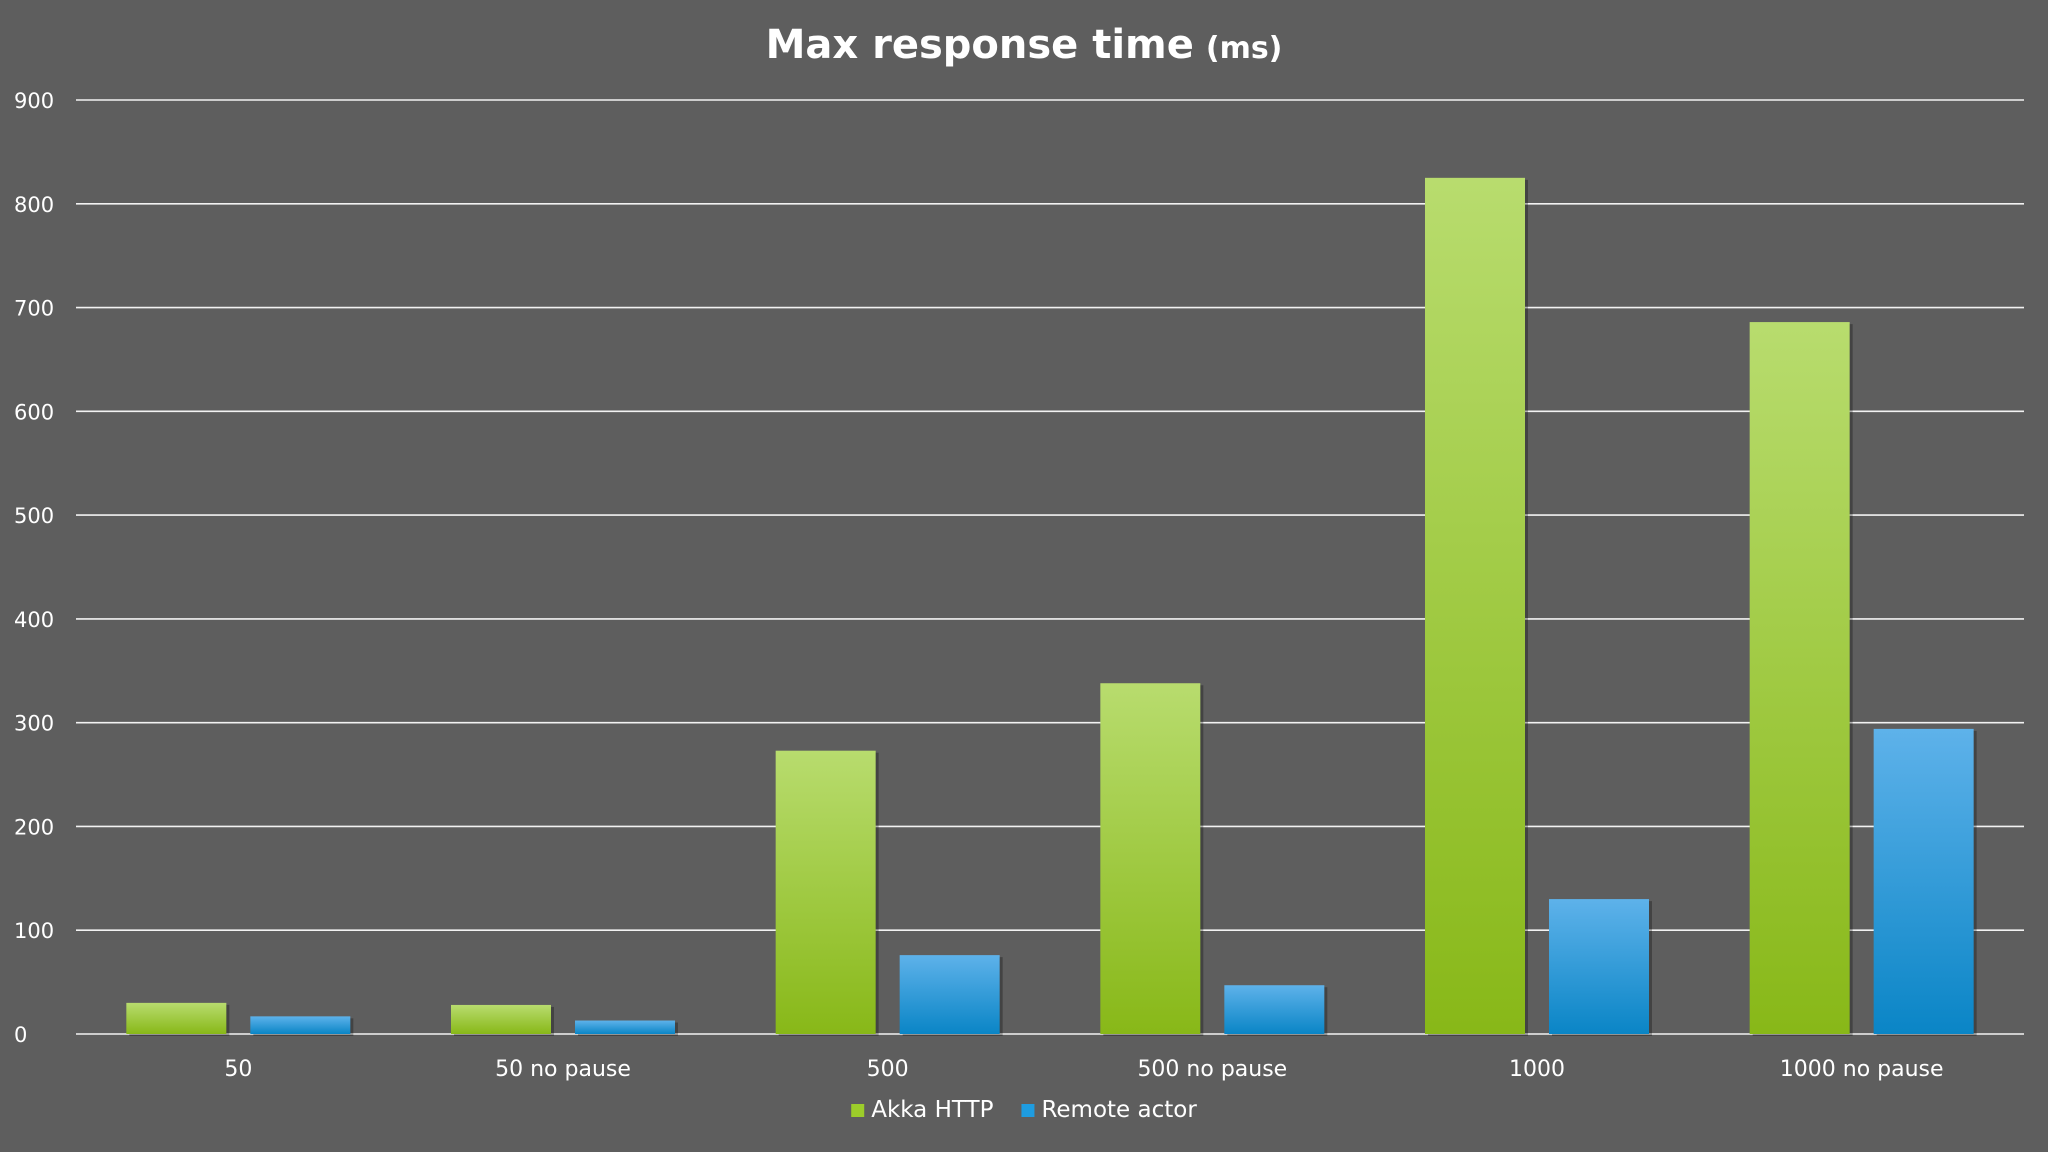  Describe the element at coordinates (1119, 1110) in the screenshot. I see `legend-label: Remote actor` at that location.